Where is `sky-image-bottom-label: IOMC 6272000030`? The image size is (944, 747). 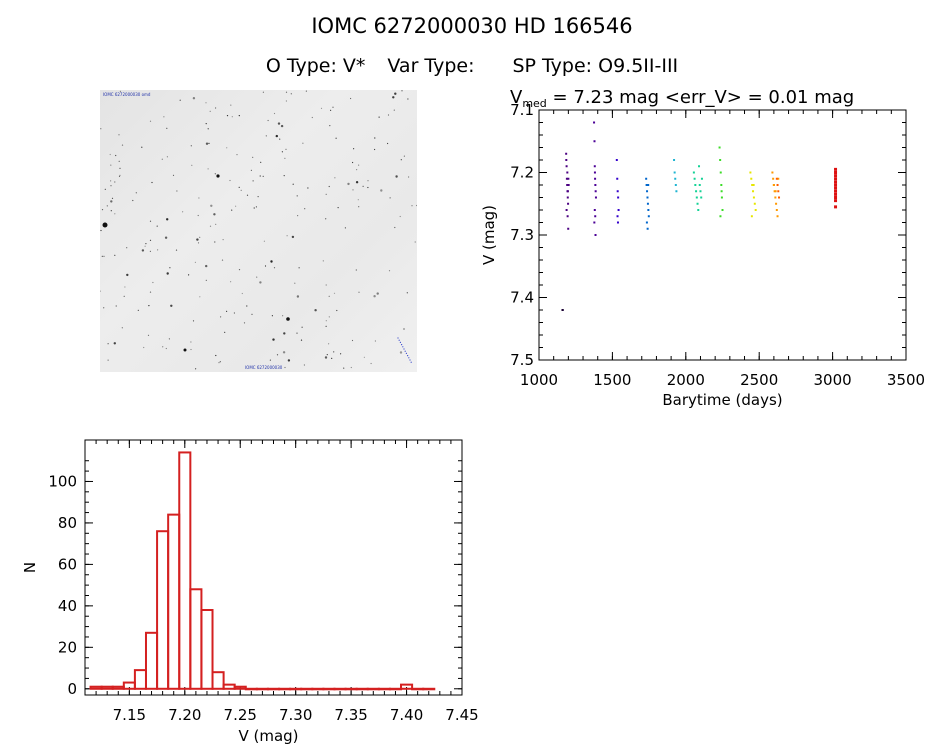
sky-image-bottom-label: IOMC 6272000030 is located at coordinates (264, 367).